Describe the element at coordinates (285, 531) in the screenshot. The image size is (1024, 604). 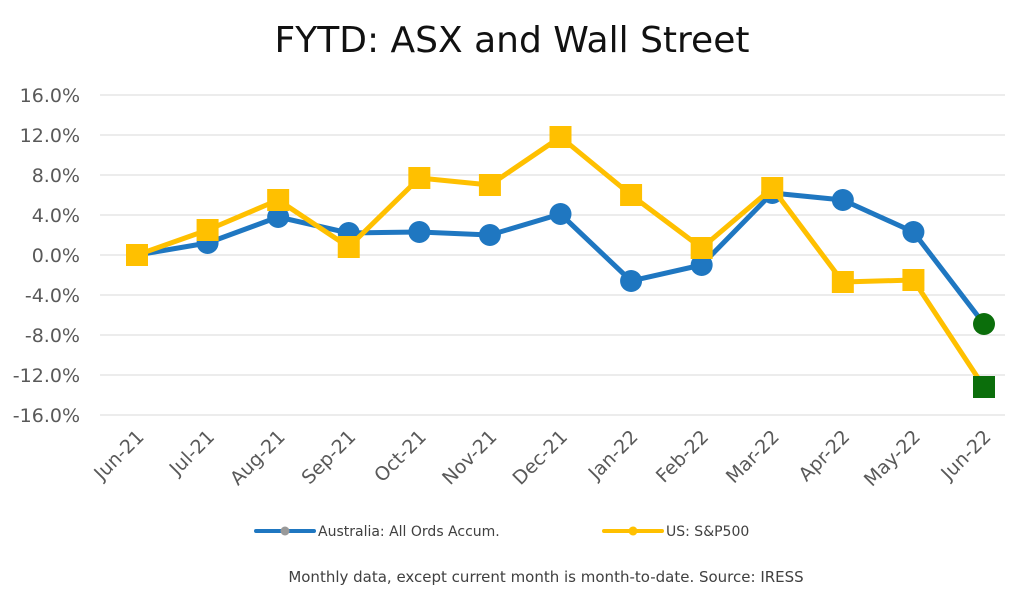
I see `legend-marker-australia` at that location.